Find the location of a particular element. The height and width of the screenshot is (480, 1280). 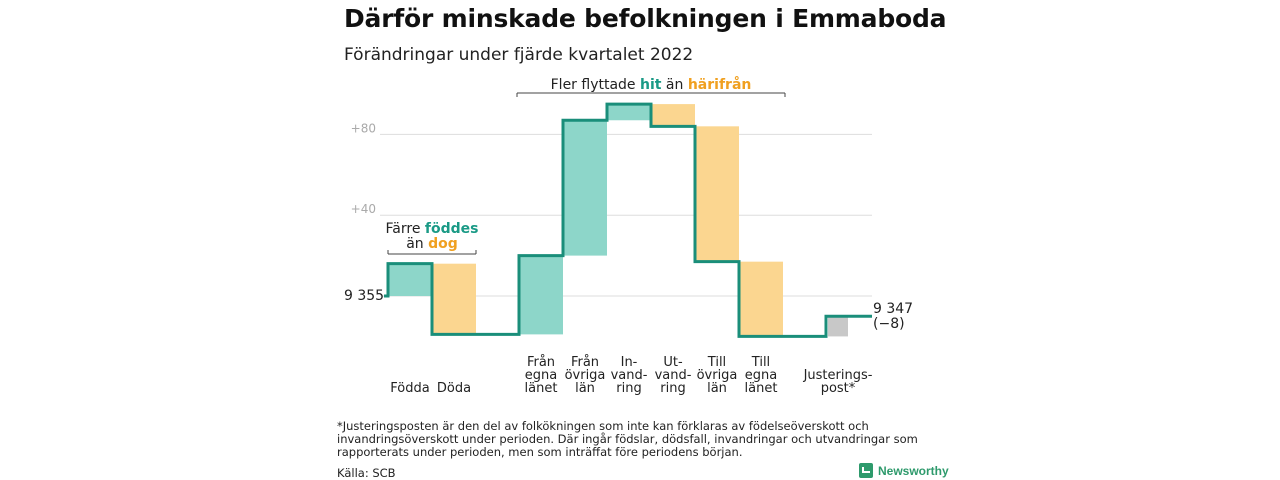

migration-annotation-highlight-out: härifrån is located at coordinates (720, 84).